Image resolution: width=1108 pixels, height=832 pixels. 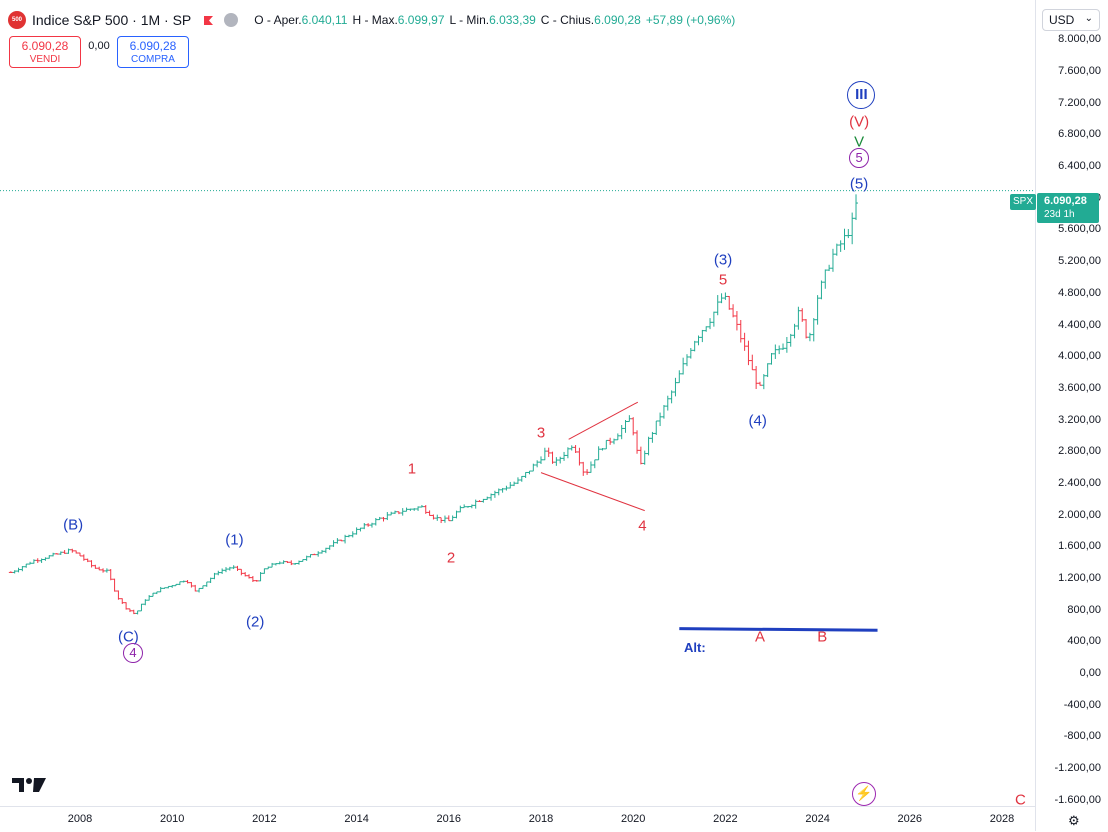 I want to click on ohlc-close-value: 6.090,28, so click(x=617, y=20).